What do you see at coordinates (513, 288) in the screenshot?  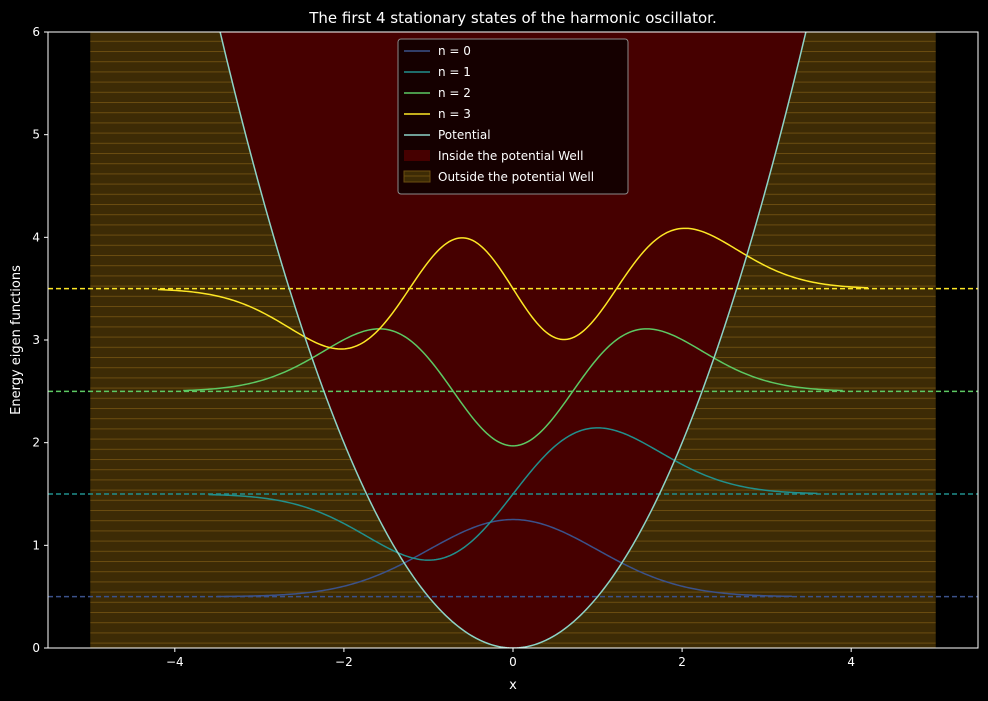 I see `wavefunction-line-n3` at bounding box center [513, 288].